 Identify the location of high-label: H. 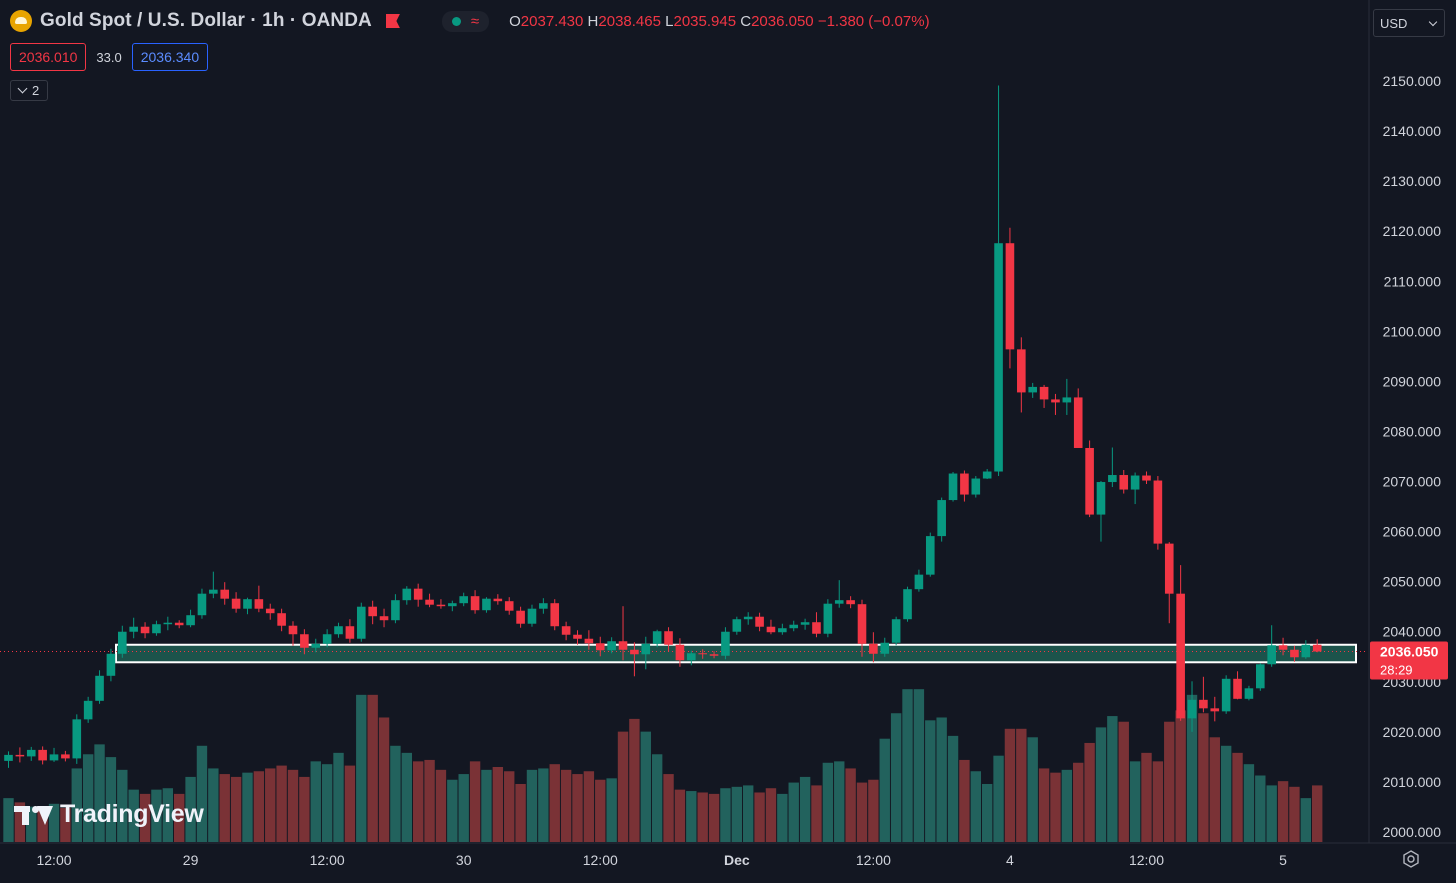
(593, 21).